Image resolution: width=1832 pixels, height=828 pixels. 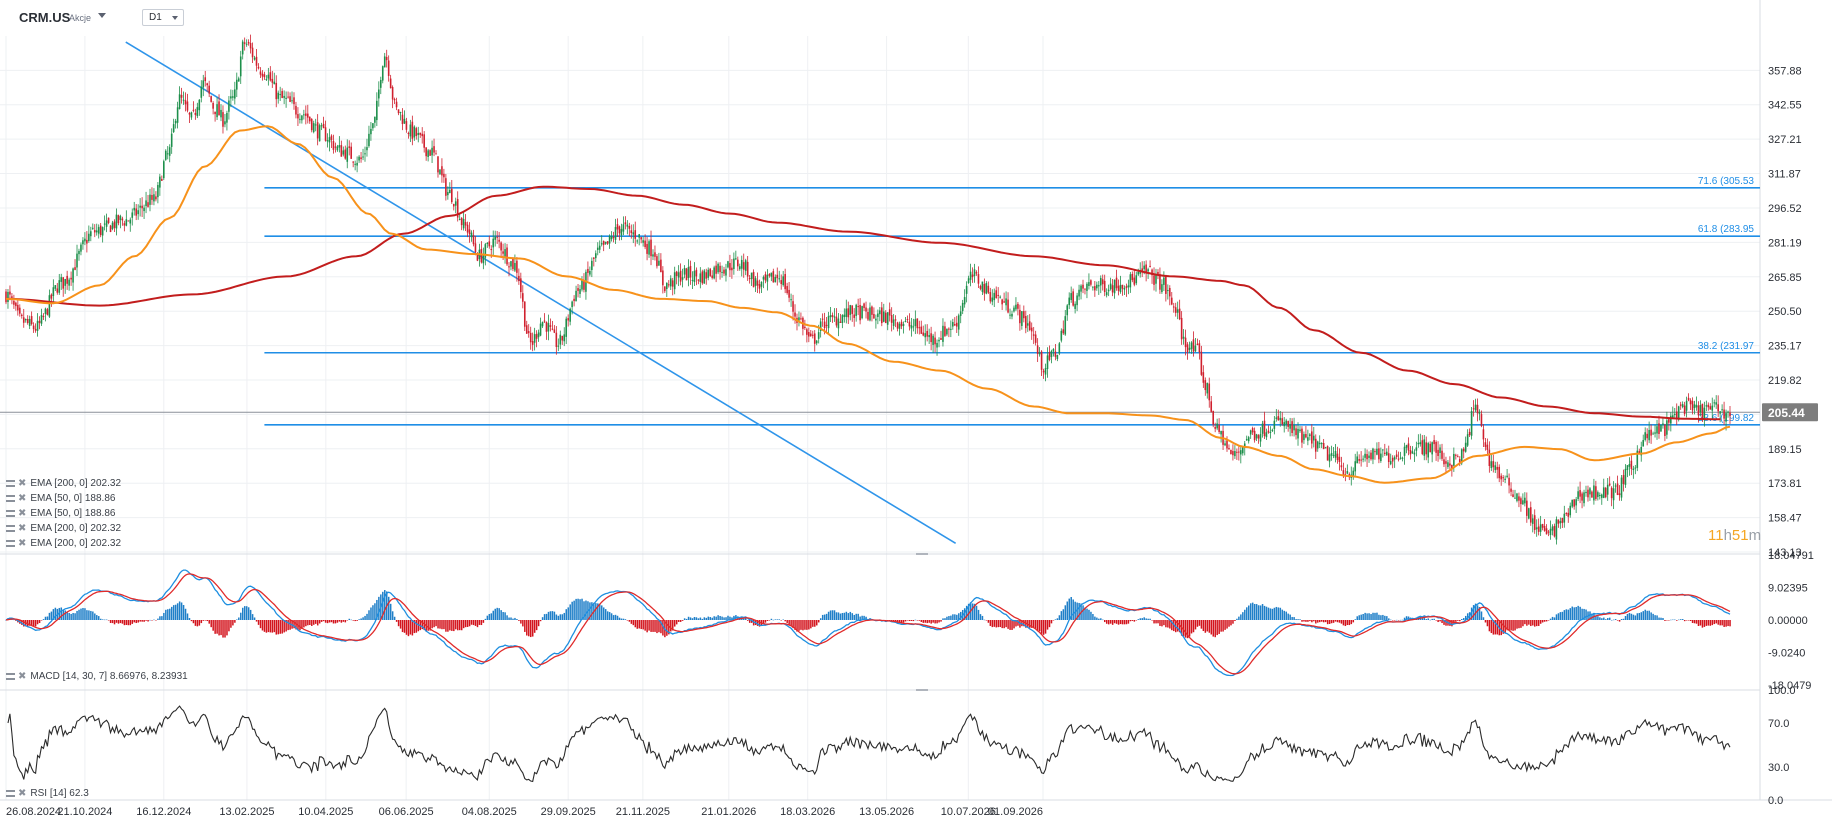 What do you see at coordinates (60, 514) in the screenshot?
I see `indicator-legend-ema-3: ✖ EMA [50, 0] 188.86` at bounding box center [60, 514].